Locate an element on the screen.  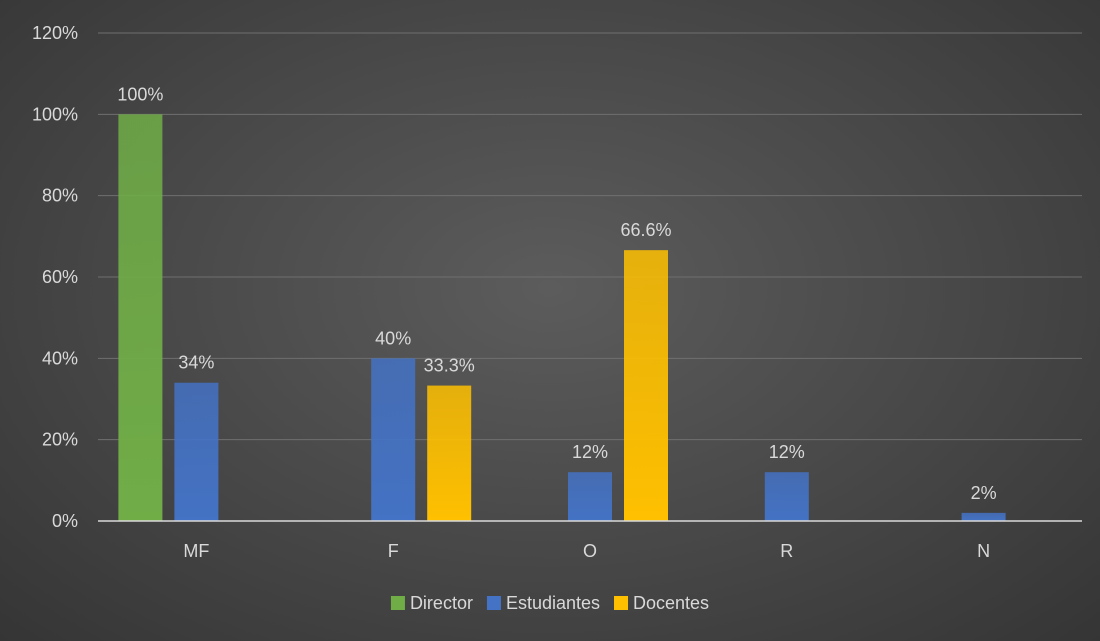
data-label-estudiantes-n: 2% is located at coordinates (984, 493).